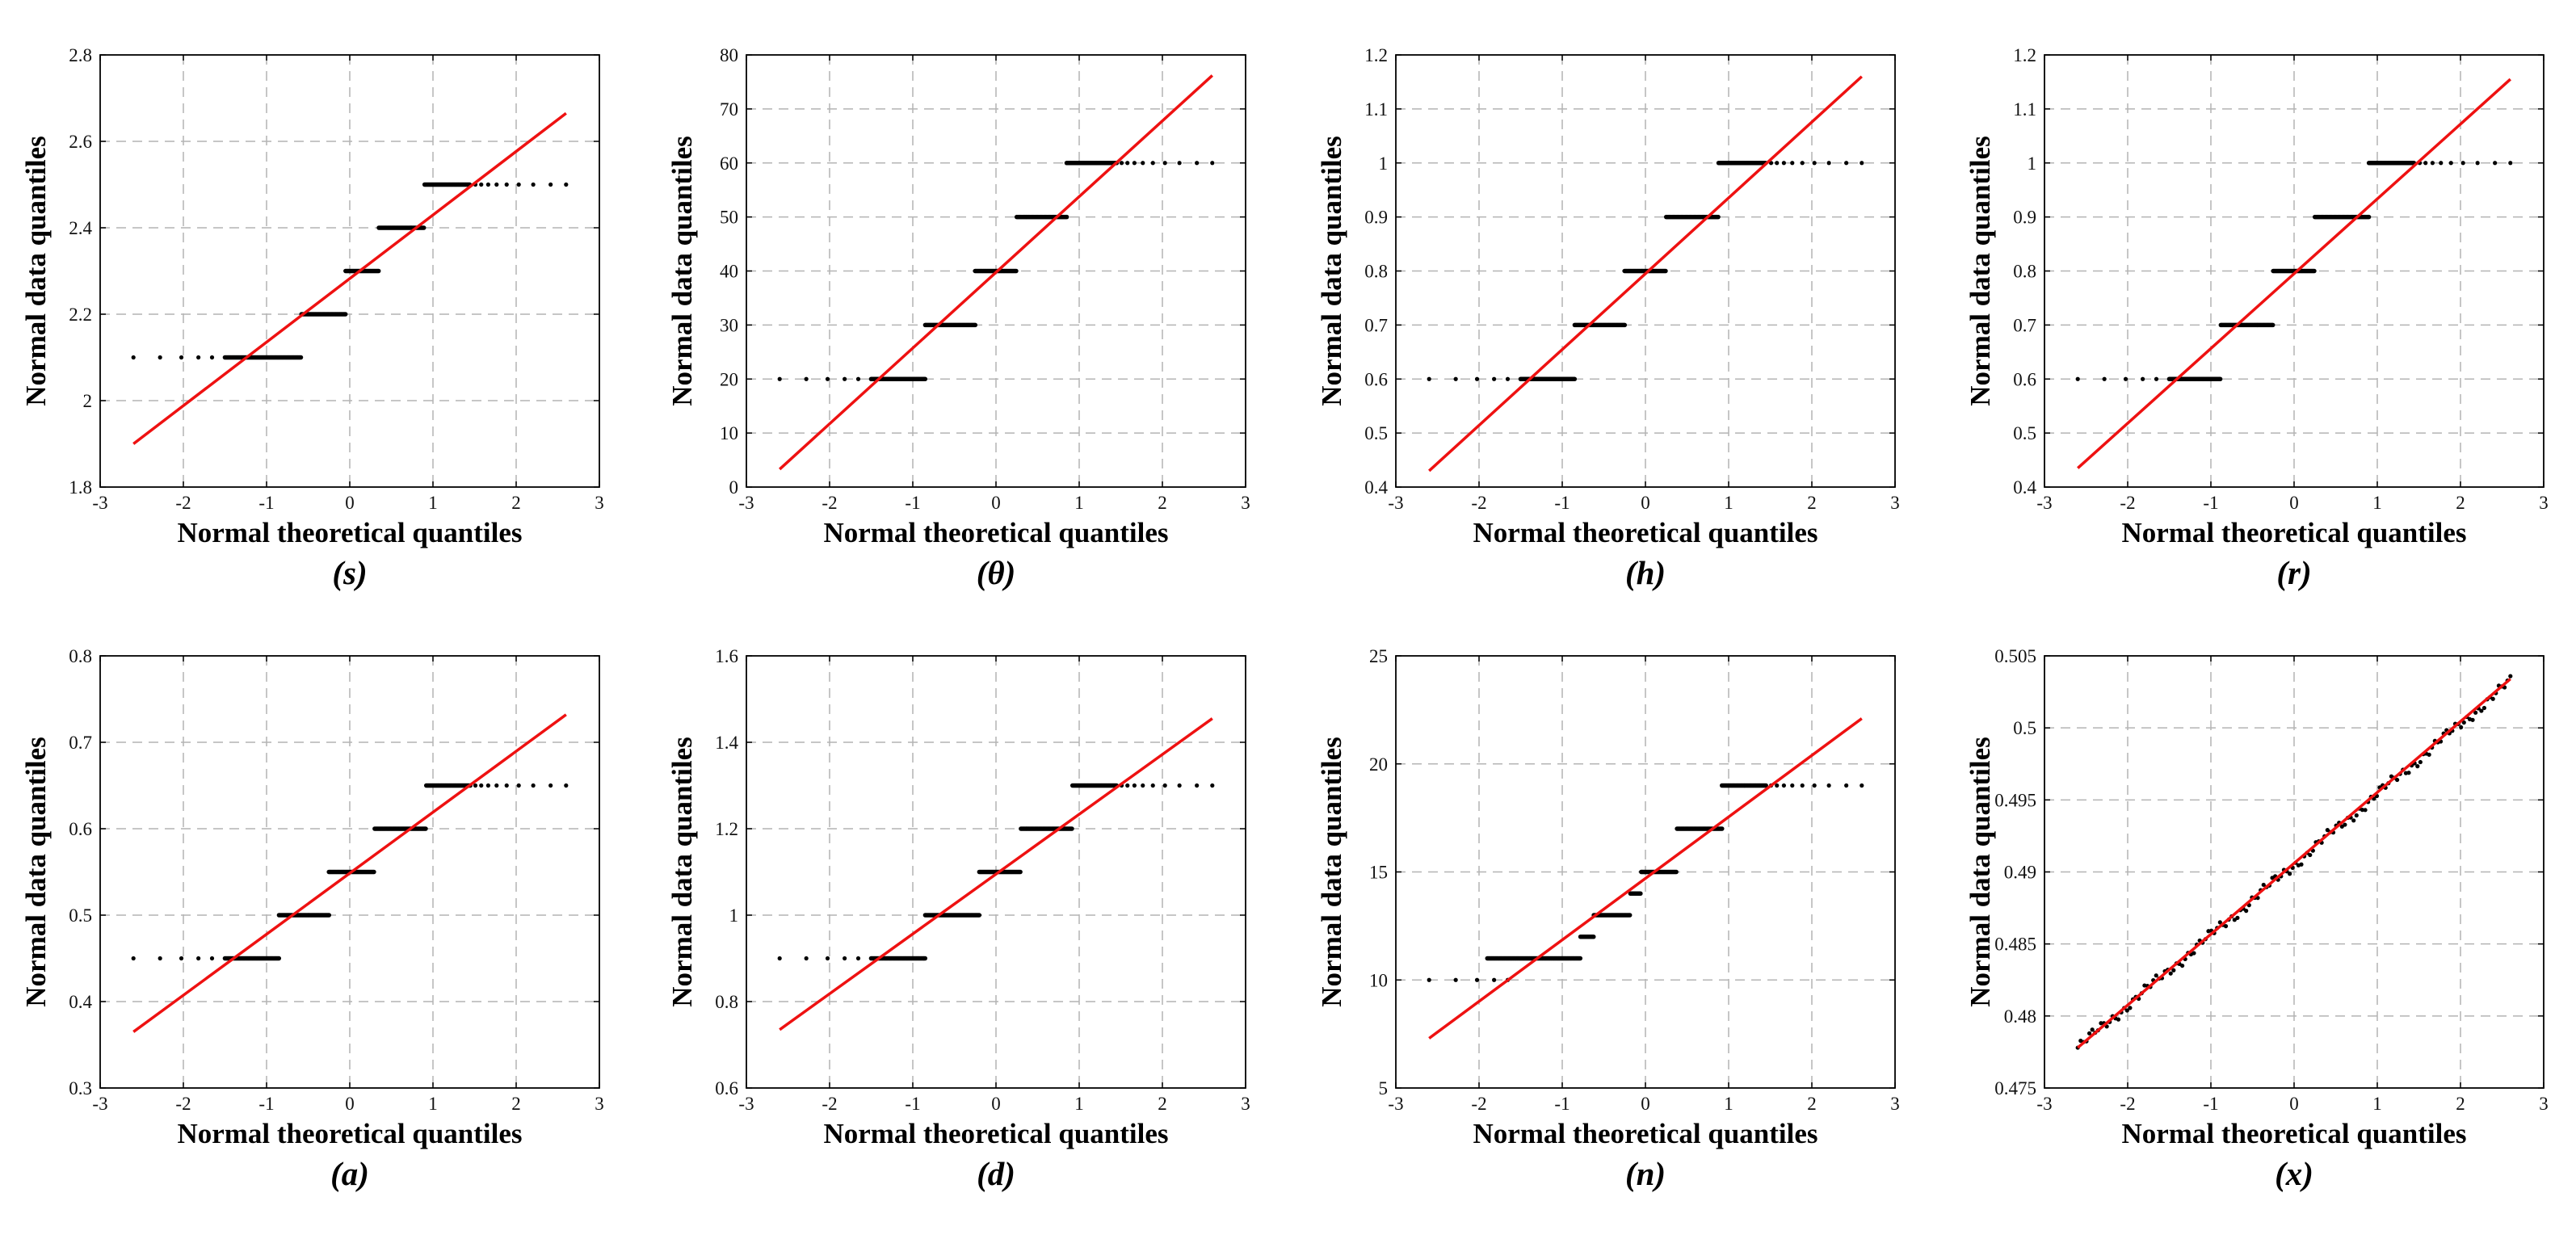 This screenshot has height=1235, width=2576. Describe the element at coordinates (2294, 572) in the screenshot. I see `panel-caption: (r)` at that location.